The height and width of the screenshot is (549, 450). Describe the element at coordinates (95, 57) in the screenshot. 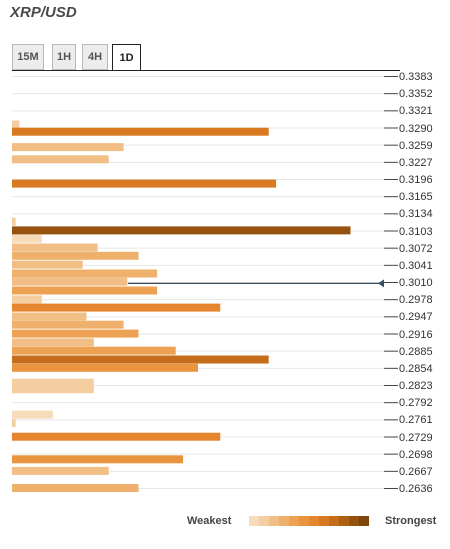

I see `tab-4h: 4H` at that location.